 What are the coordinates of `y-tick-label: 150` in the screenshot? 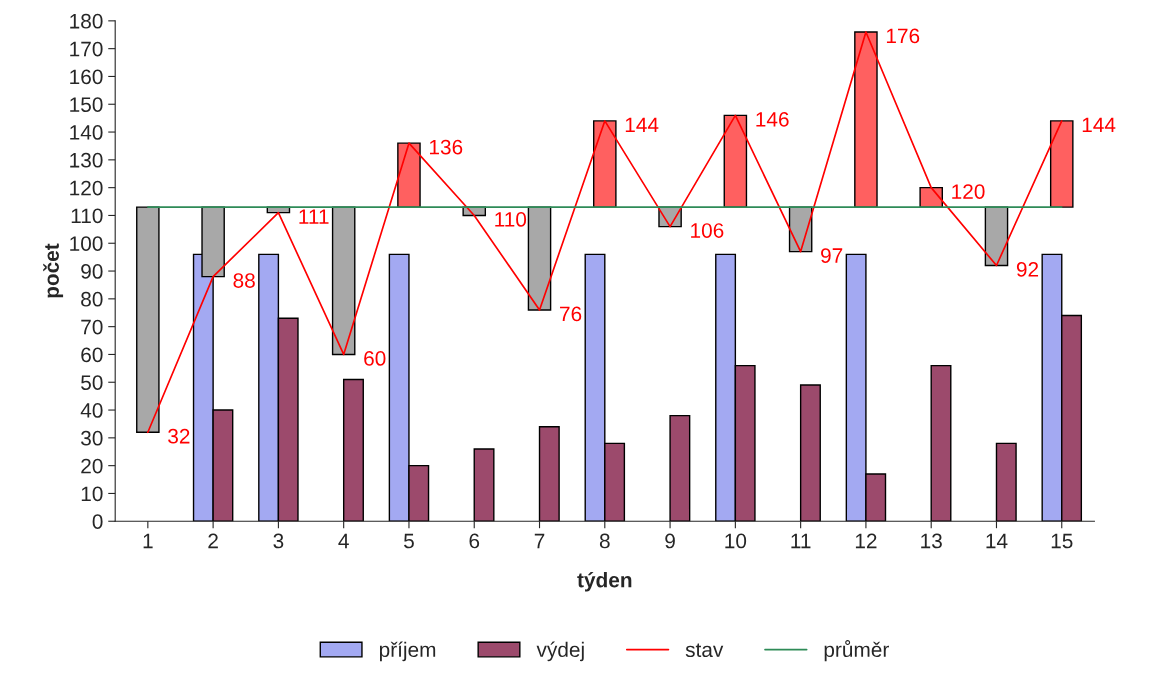 It's located at (86, 104).